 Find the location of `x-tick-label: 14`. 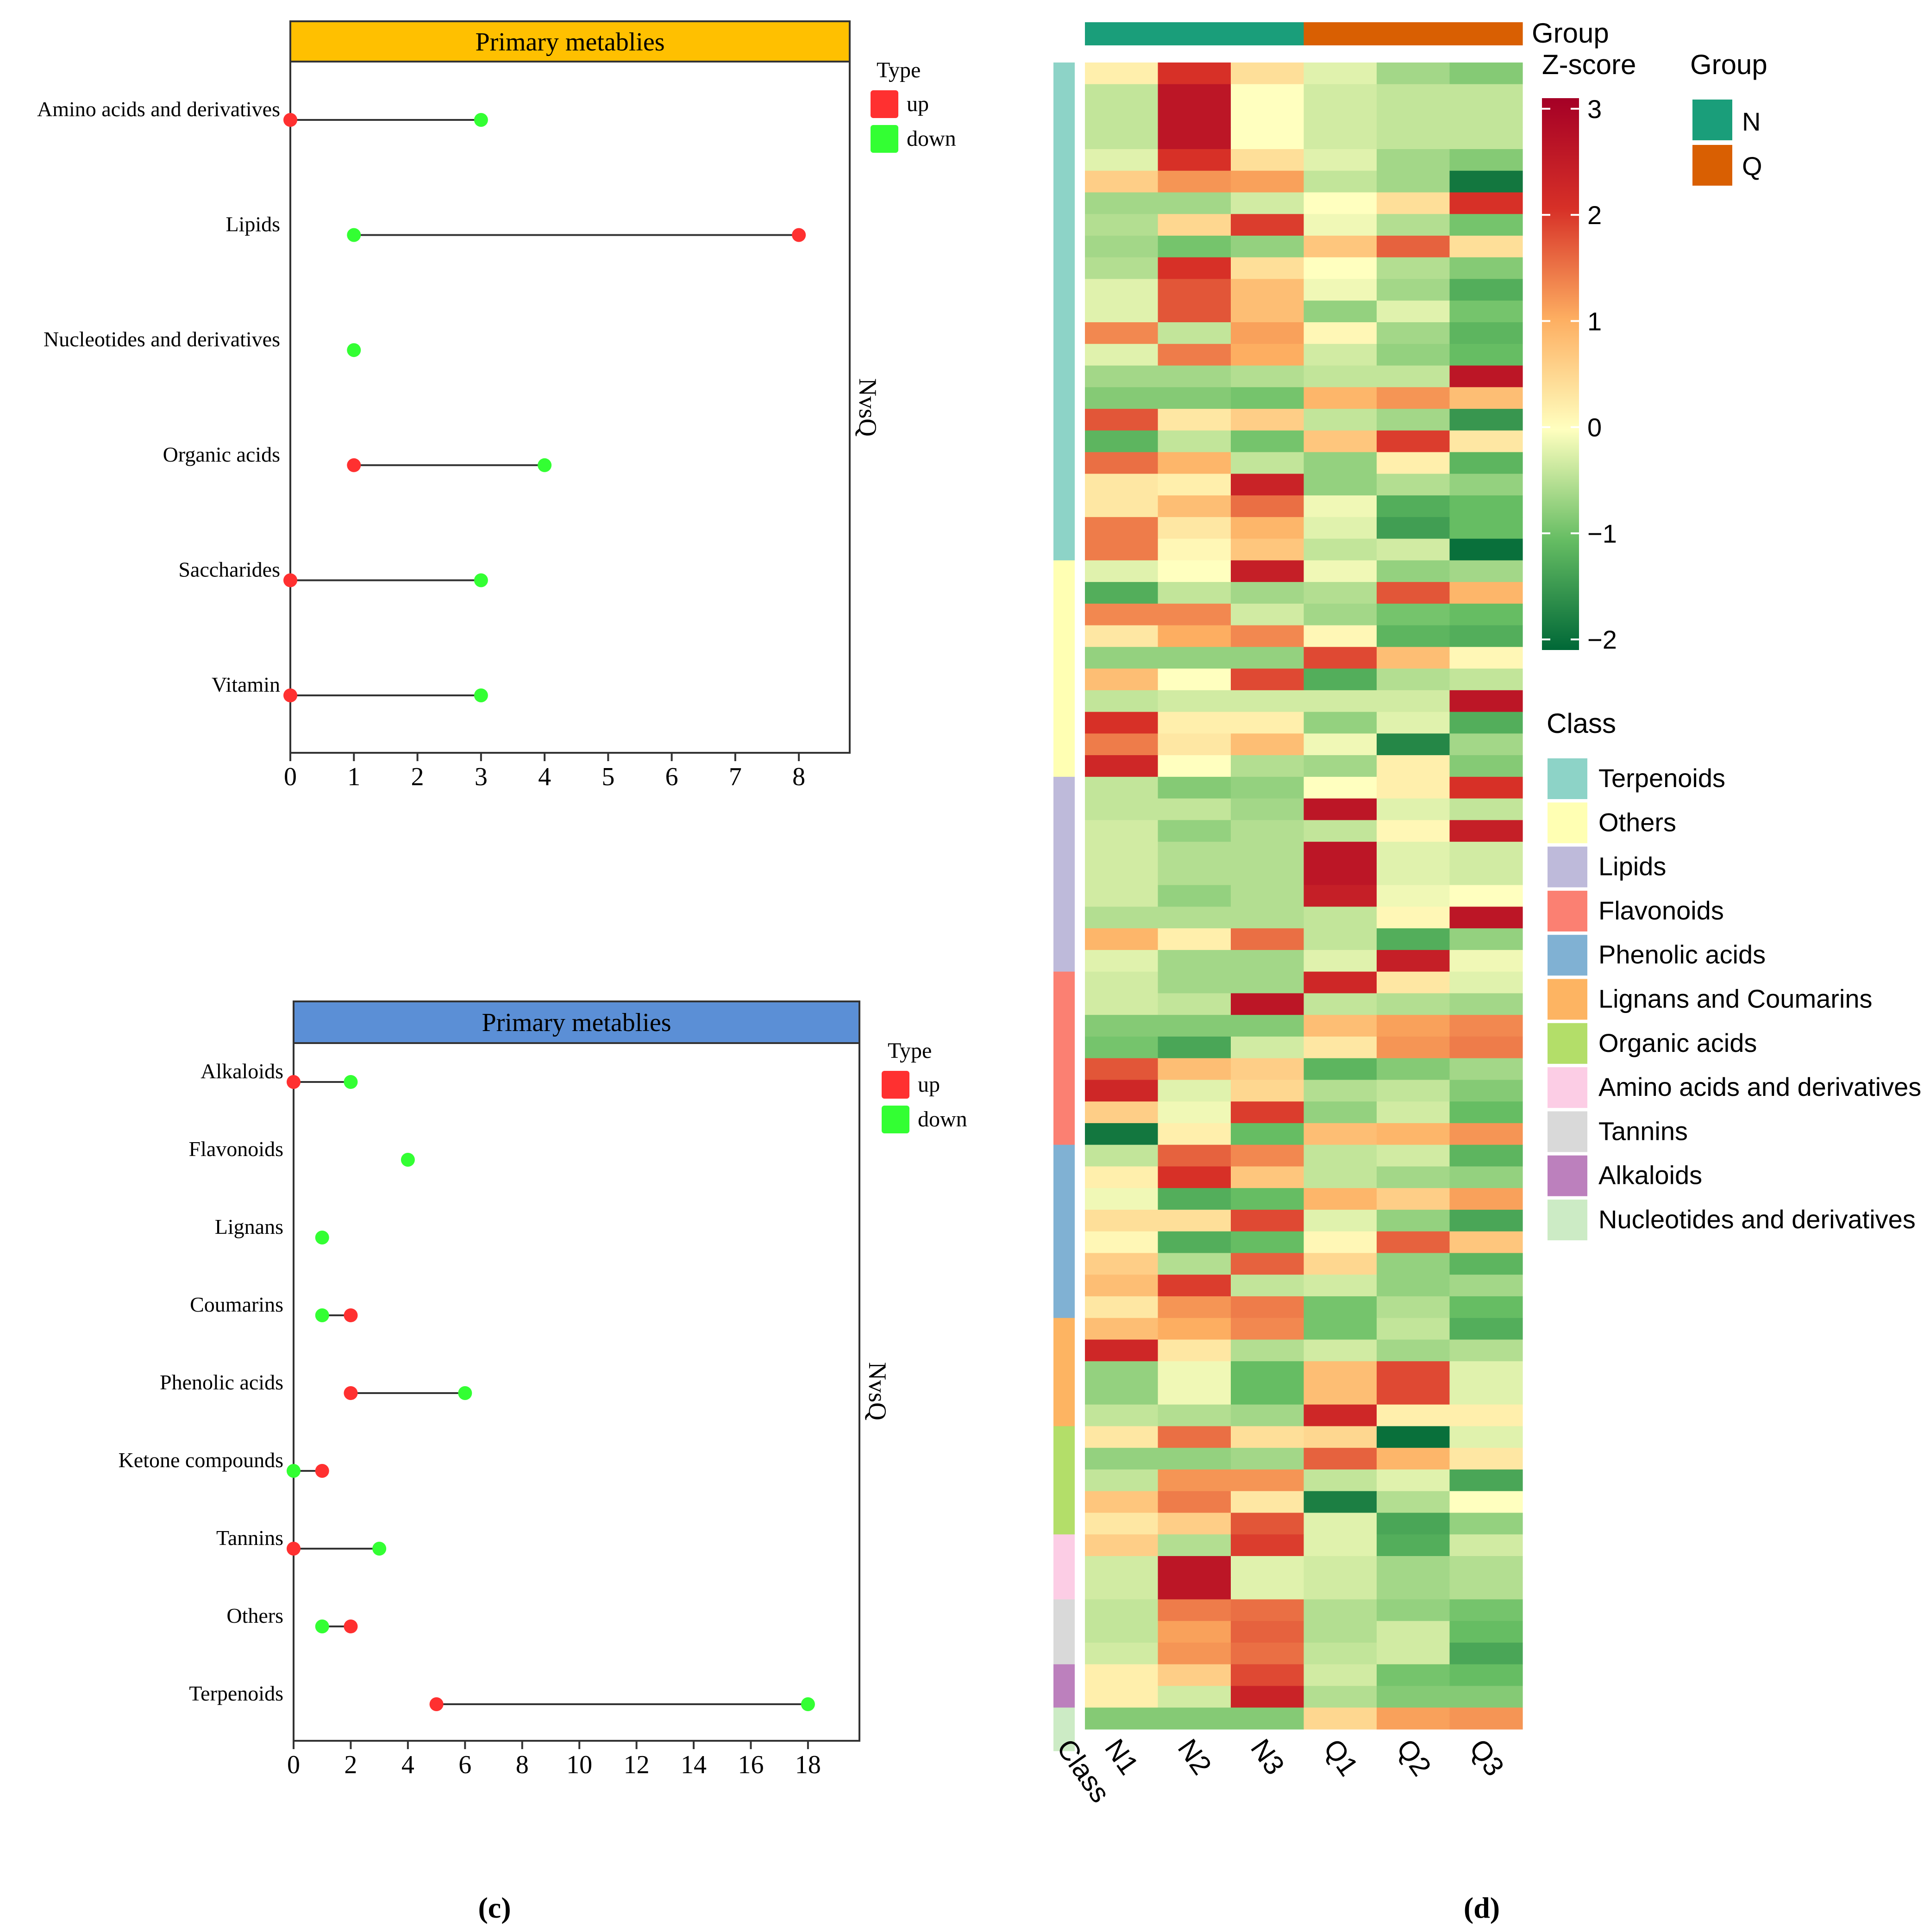

x-tick-label: 14 is located at coordinates (694, 1765).